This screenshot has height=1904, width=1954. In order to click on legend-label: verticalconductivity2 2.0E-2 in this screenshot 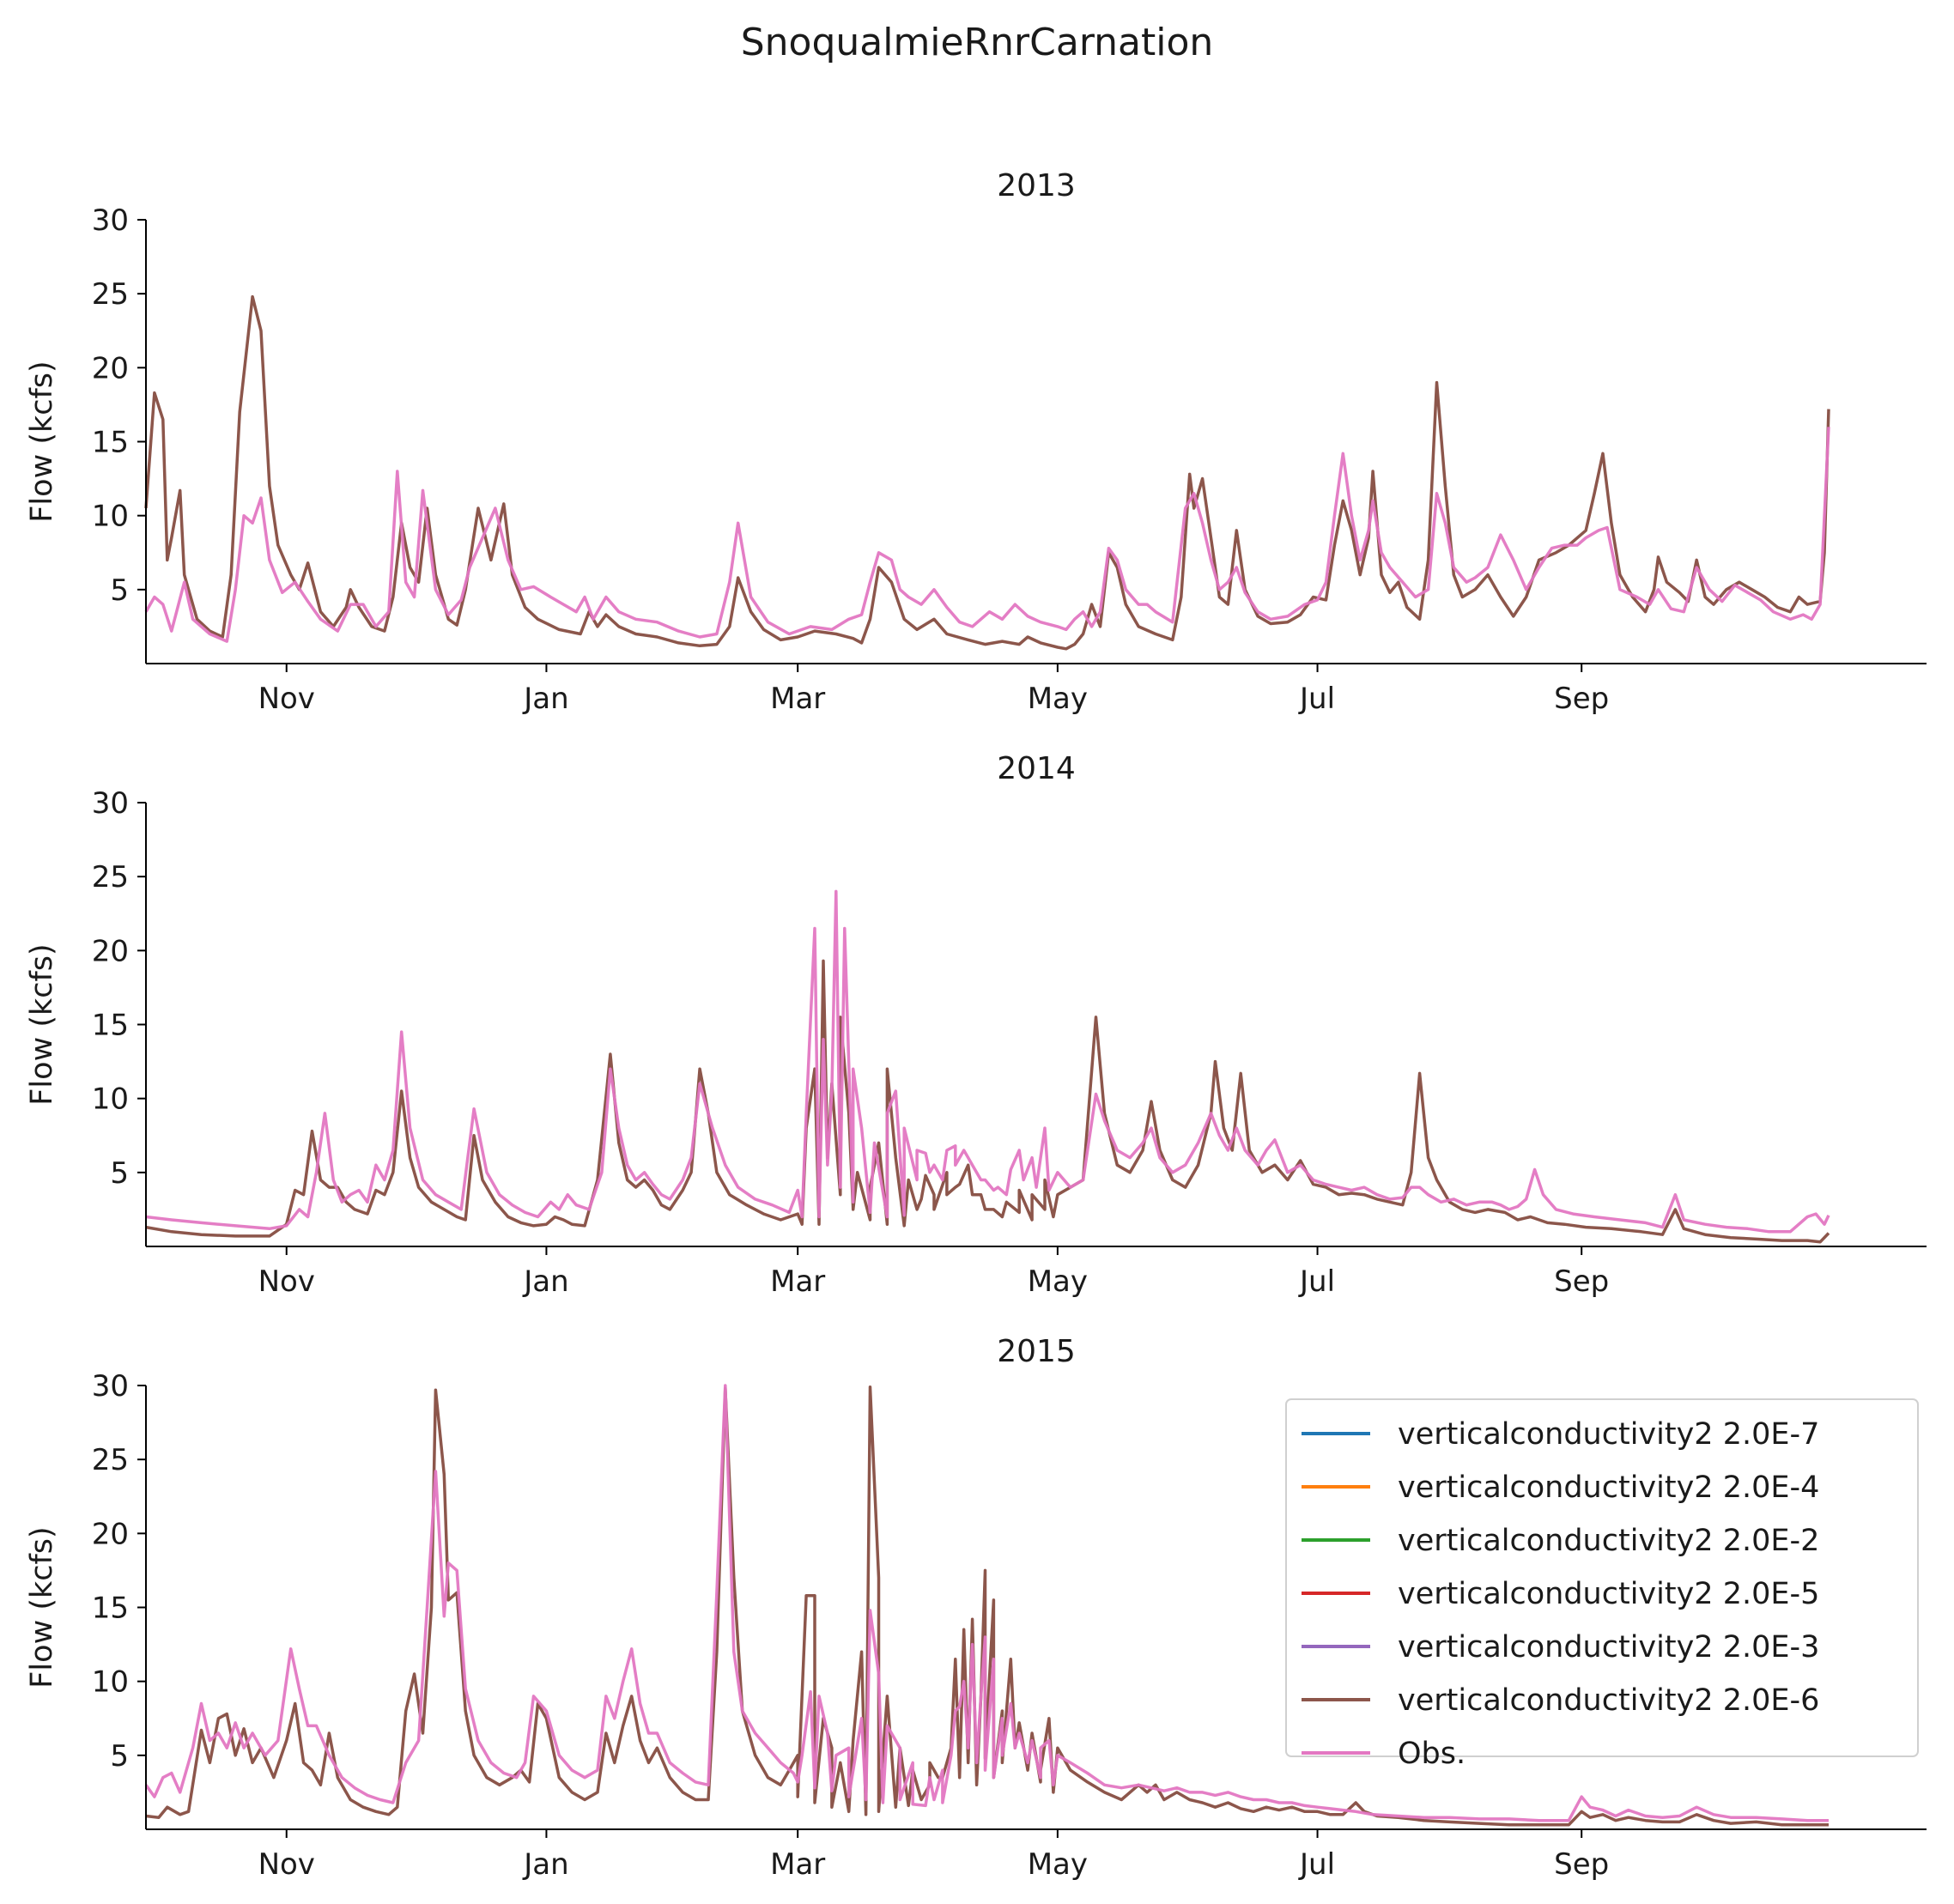, I will do `click(1608, 1541)`.